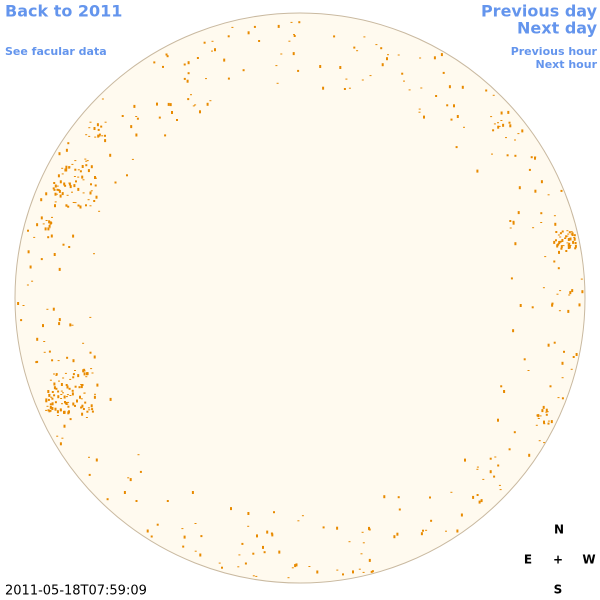 Image resolution: width=600 pixels, height=600 pixels. Describe the element at coordinates (554, 51) in the screenshot. I see `previous-hour-link: Previous hour` at that location.